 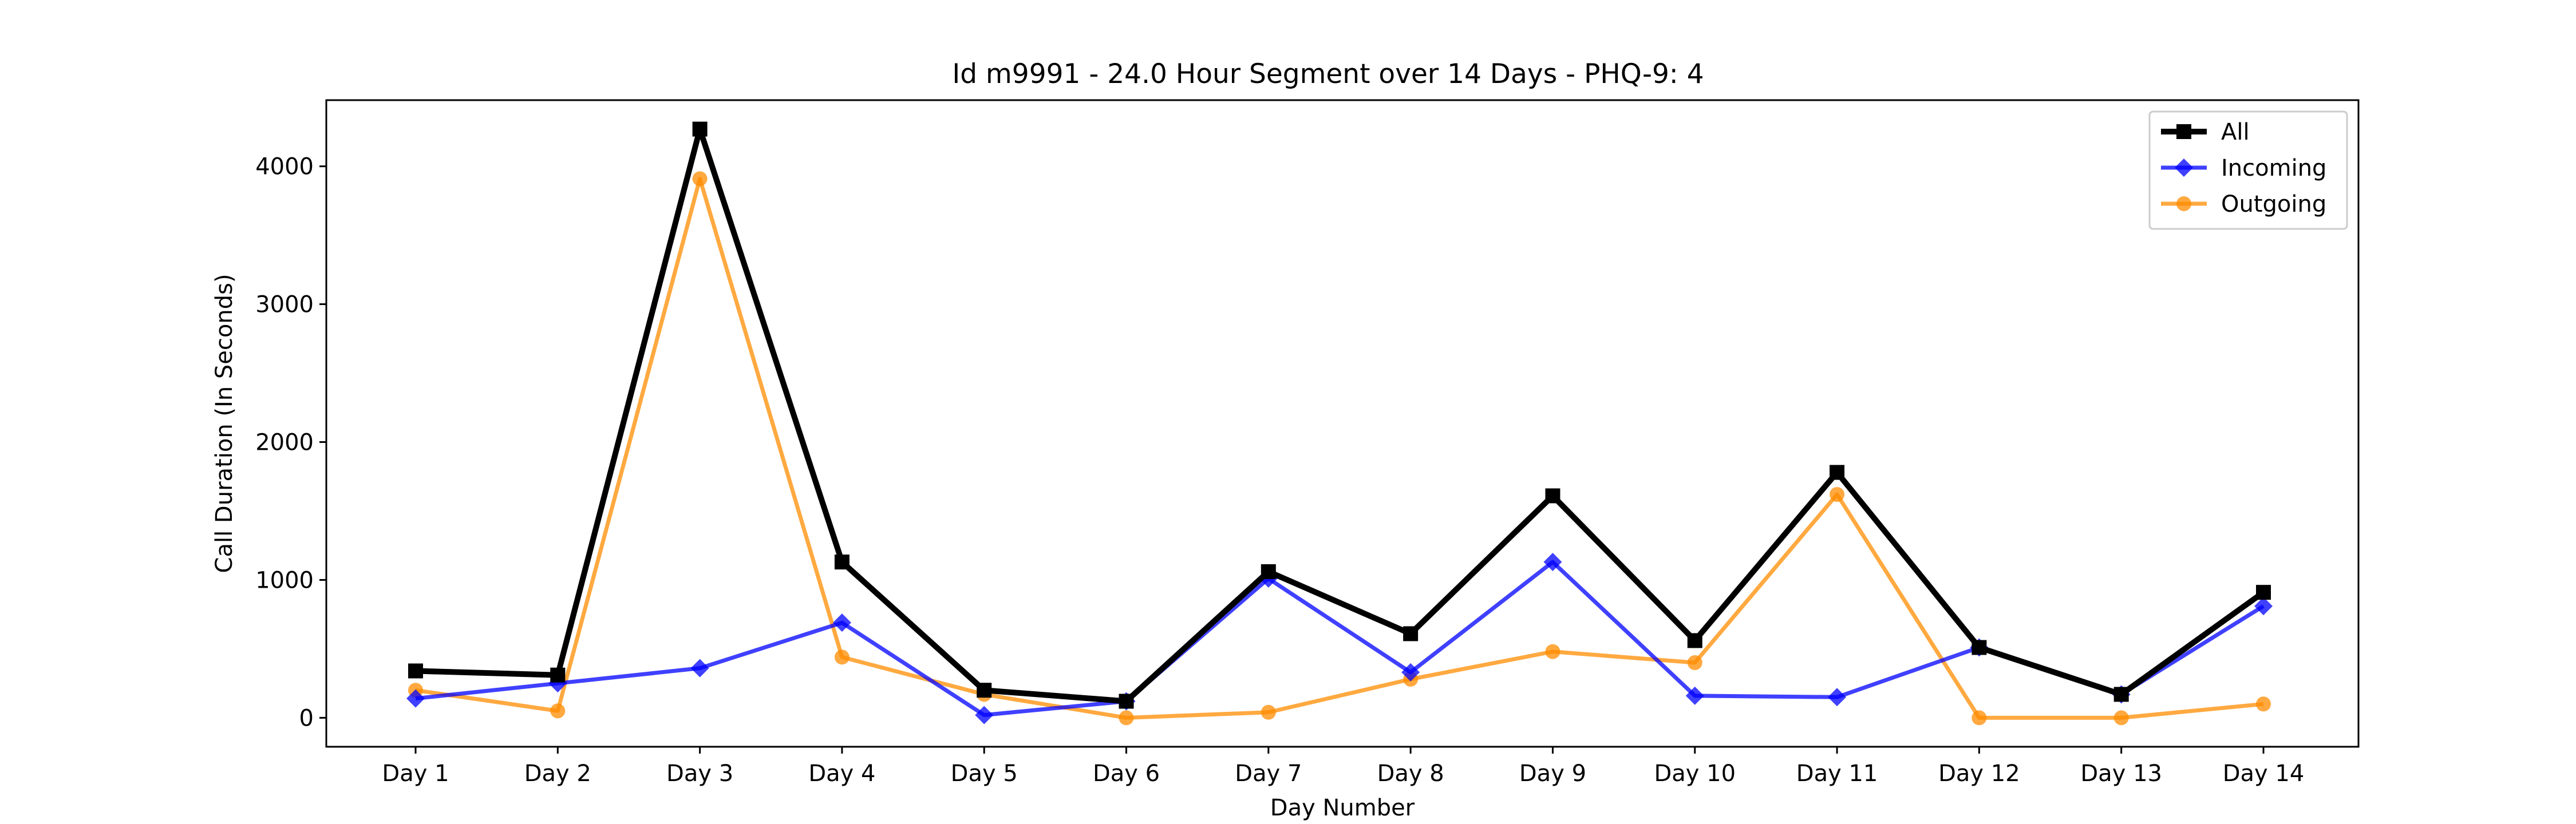 I want to click on x-tick-label: Day 8, so click(x=1410, y=773).